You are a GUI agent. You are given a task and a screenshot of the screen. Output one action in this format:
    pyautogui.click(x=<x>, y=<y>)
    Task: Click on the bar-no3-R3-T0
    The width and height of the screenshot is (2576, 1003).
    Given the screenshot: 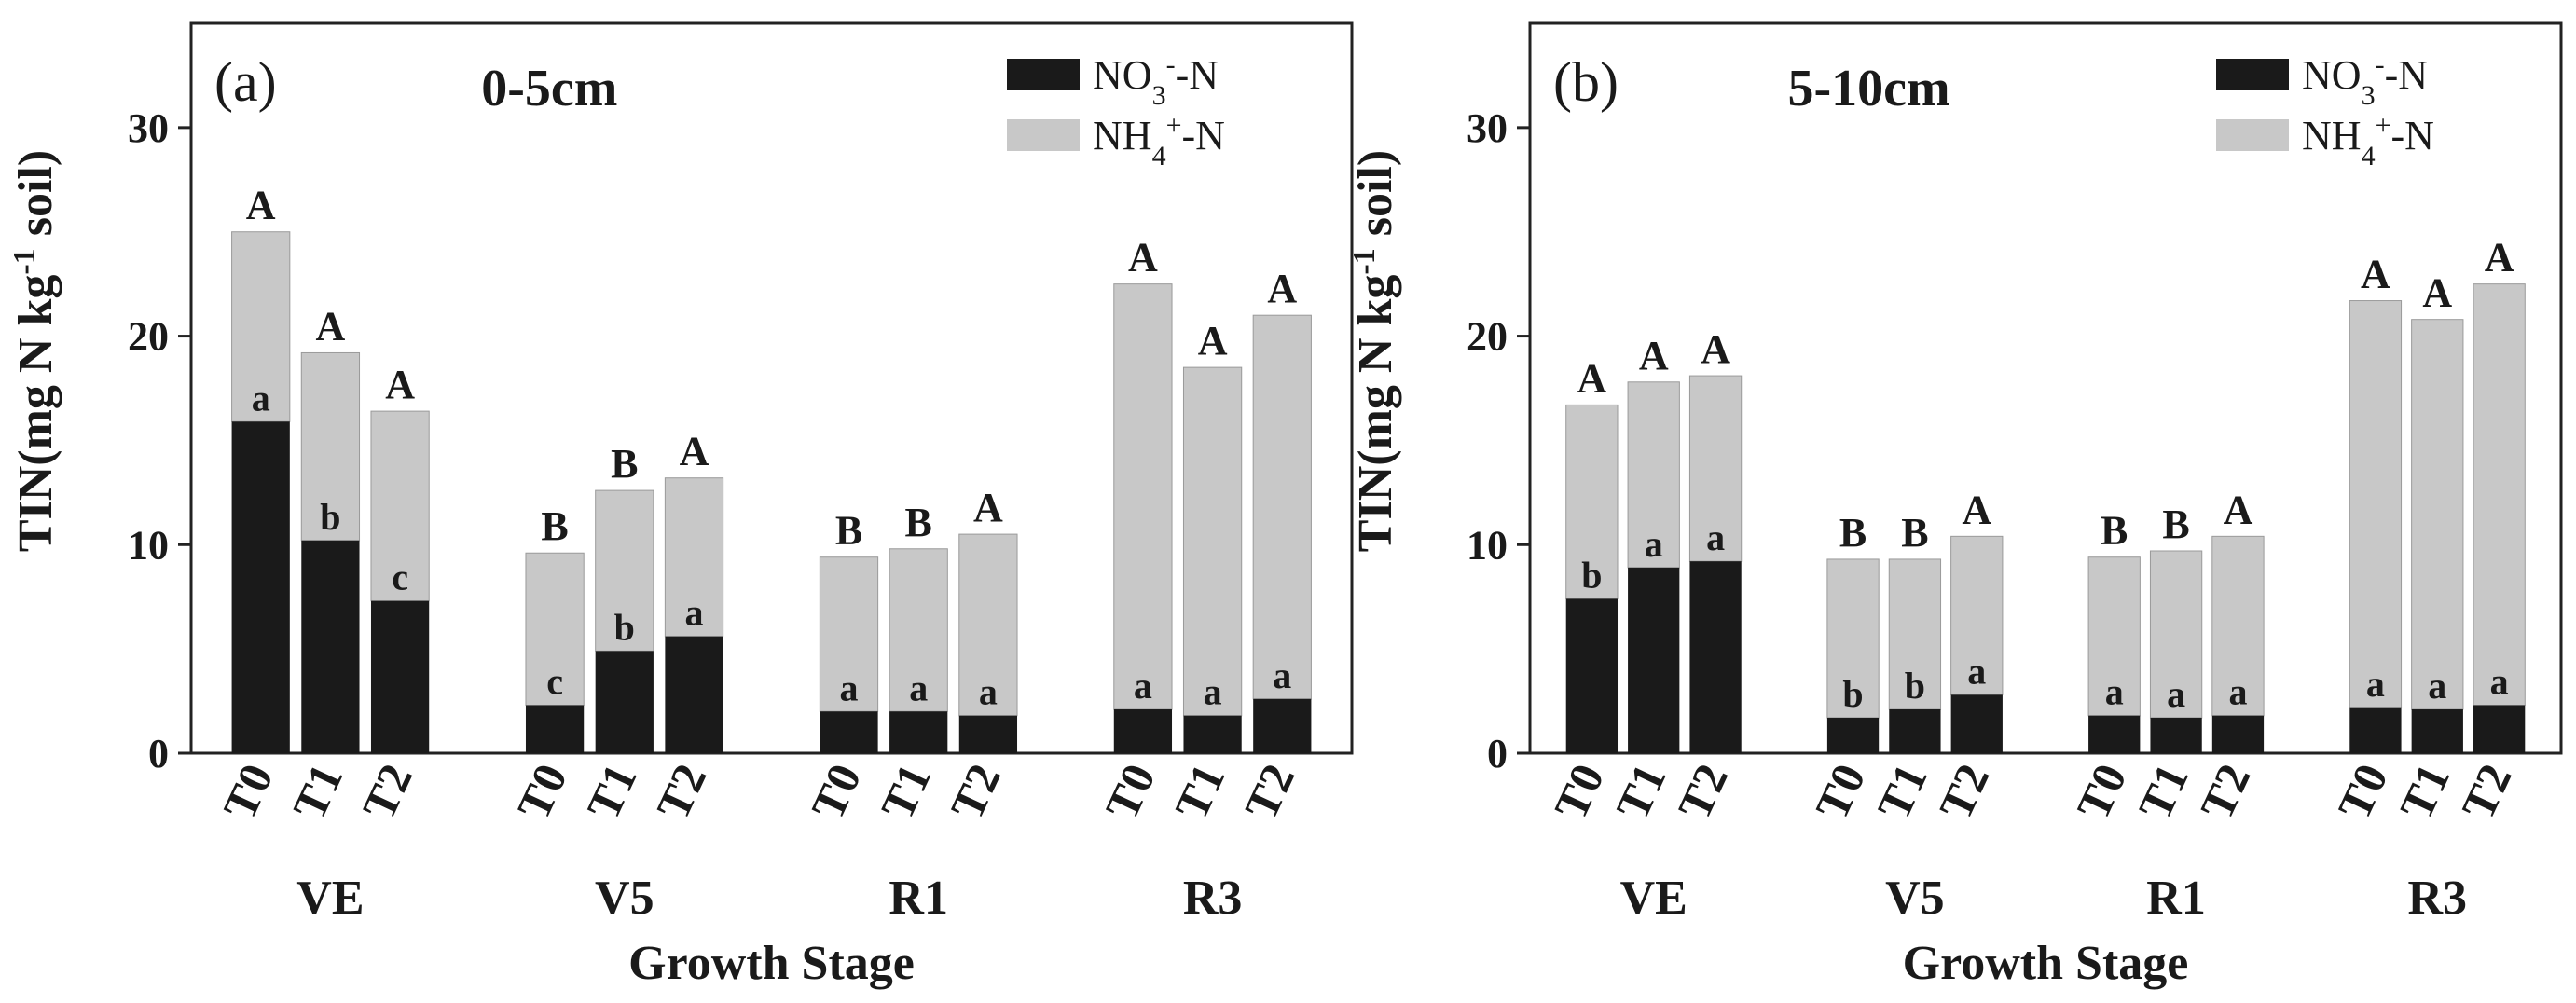 What is the action you would take?
    pyautogui.click(x=2375, y=730)
    